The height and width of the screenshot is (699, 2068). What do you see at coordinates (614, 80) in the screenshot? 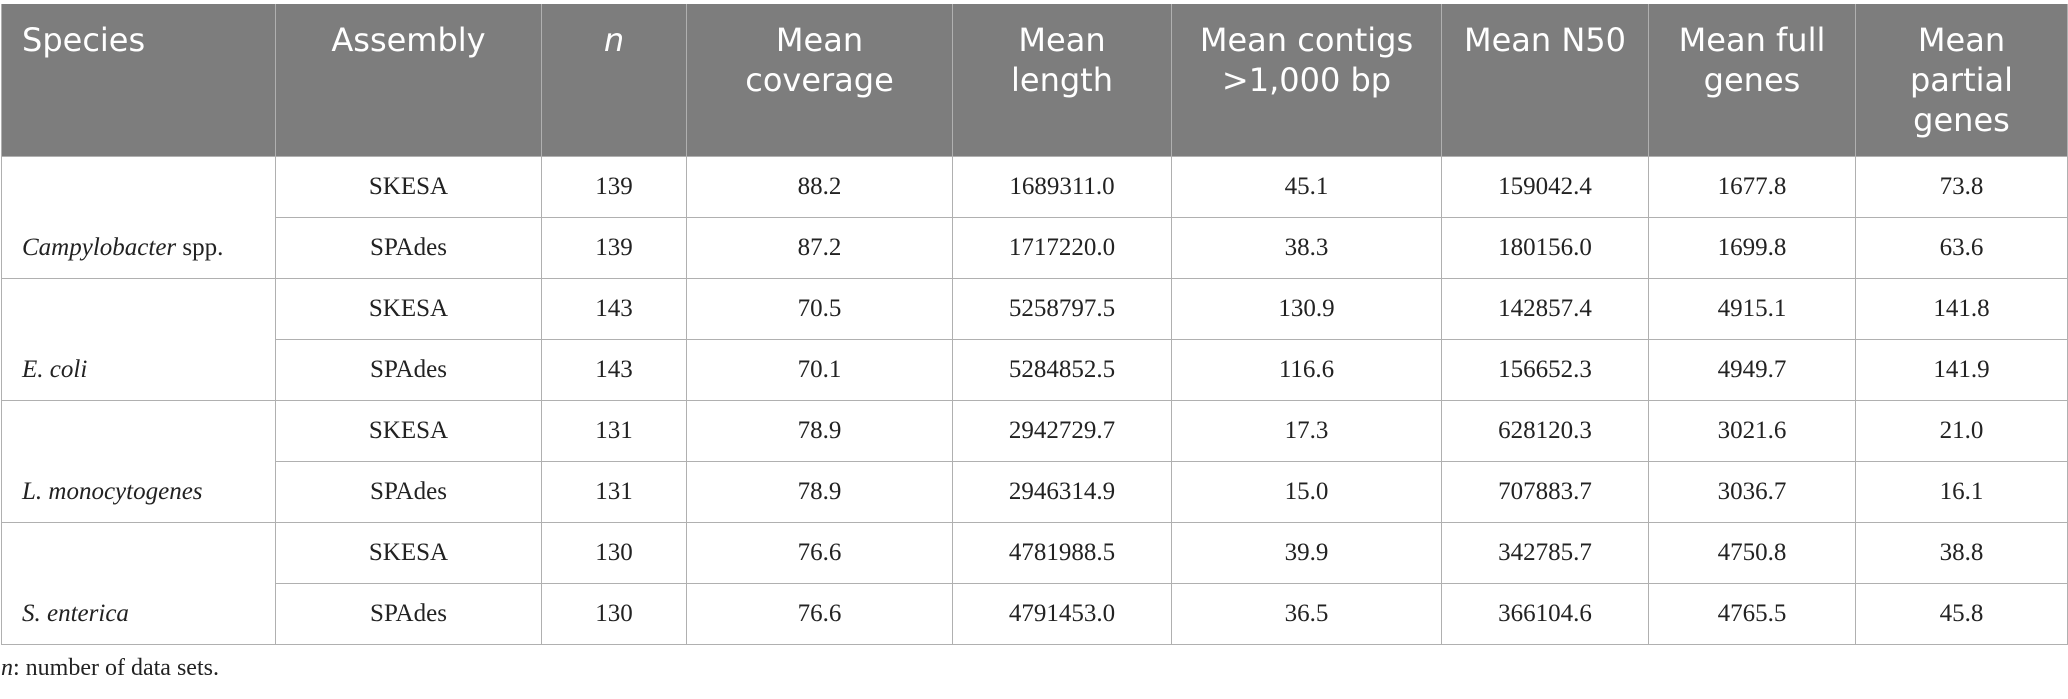
I see `header-cell: n` at bounding box center [614, 80].